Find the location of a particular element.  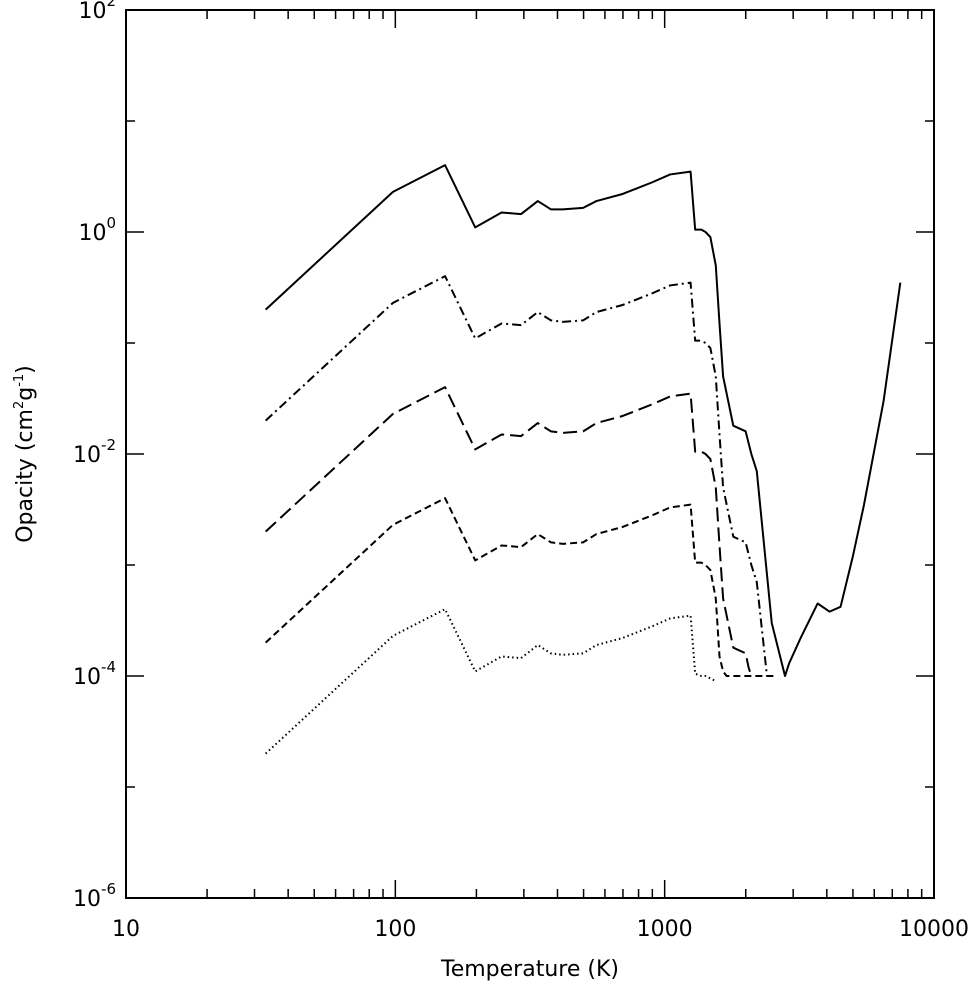

series-line-longdash is located at coordinates (508, 531).